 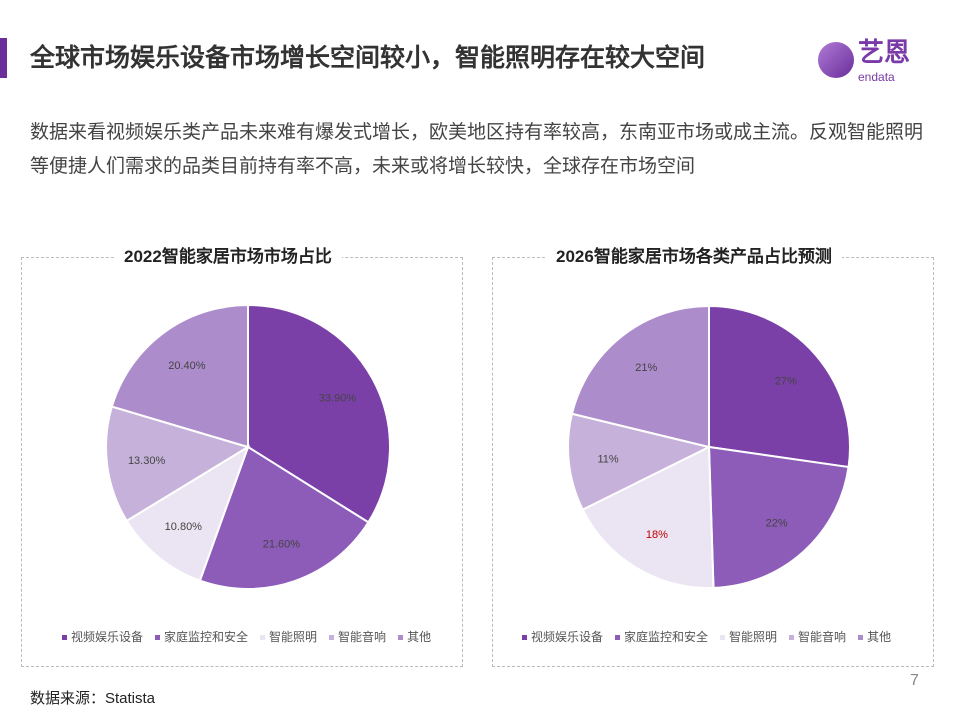 I want to click on data-label: 18%, so click(x=657, y=535).